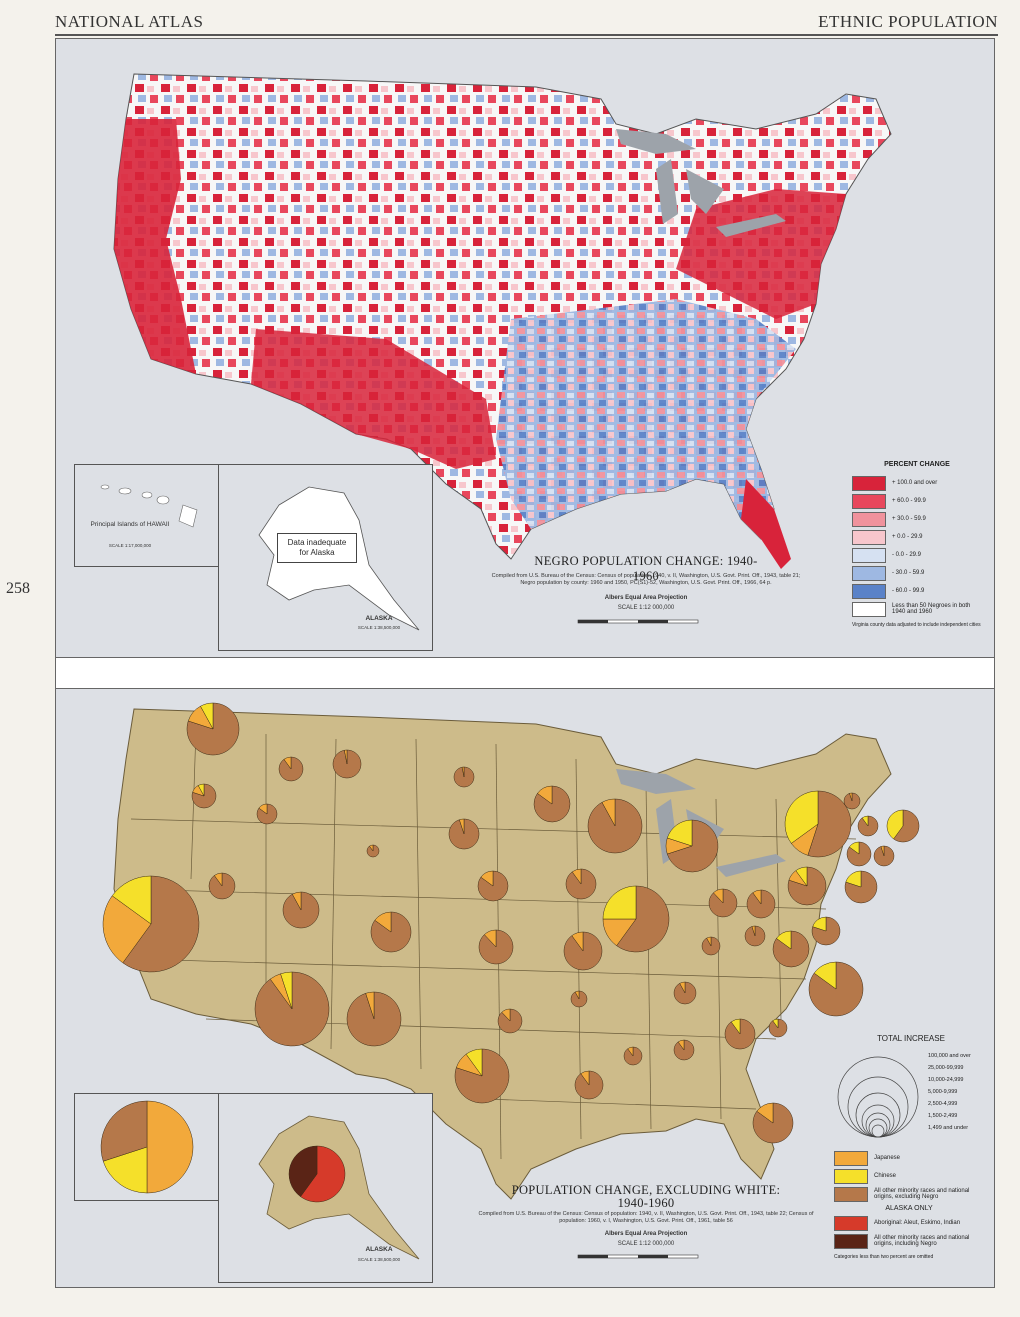 This screenshot has width=1020, height=1317. What do you see at coordinates (379, 618) in the screenshot?
I see `alaska-label: ALASKA` at bounding box center [379, 618].